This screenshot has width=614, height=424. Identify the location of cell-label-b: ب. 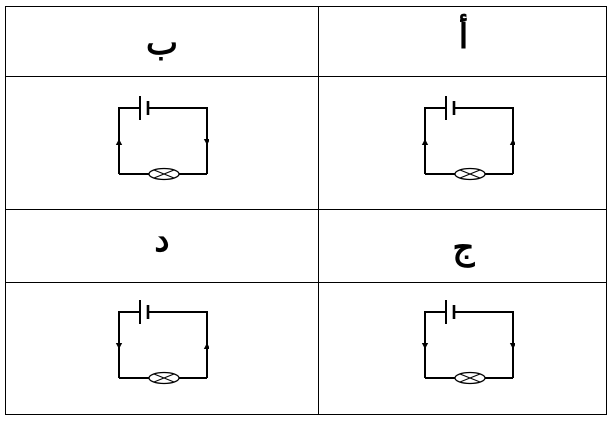
(162, 41).